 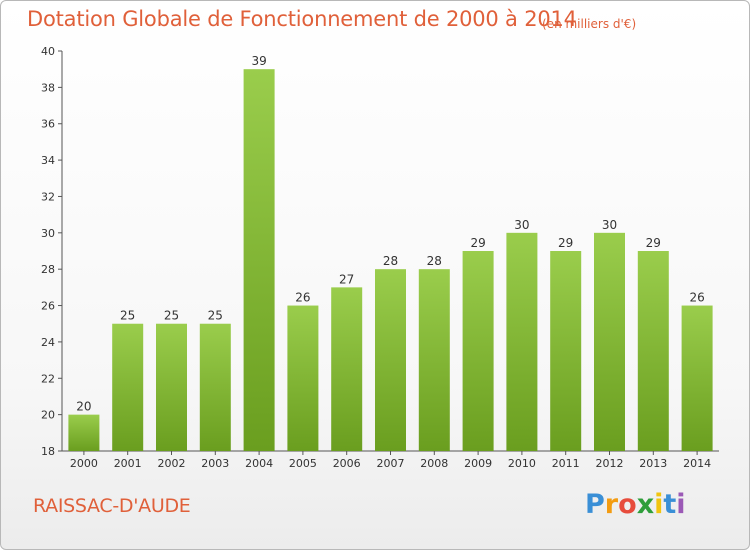 What do you see at coordinates (609, 341) in the screenshot?
I see `bar-2012` at bounding box center [609, 341].